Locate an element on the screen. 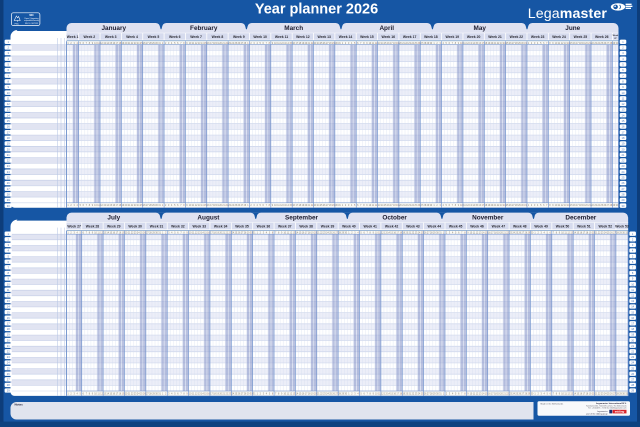  svg-text: Week 14 is located at coordinates (346, 37).